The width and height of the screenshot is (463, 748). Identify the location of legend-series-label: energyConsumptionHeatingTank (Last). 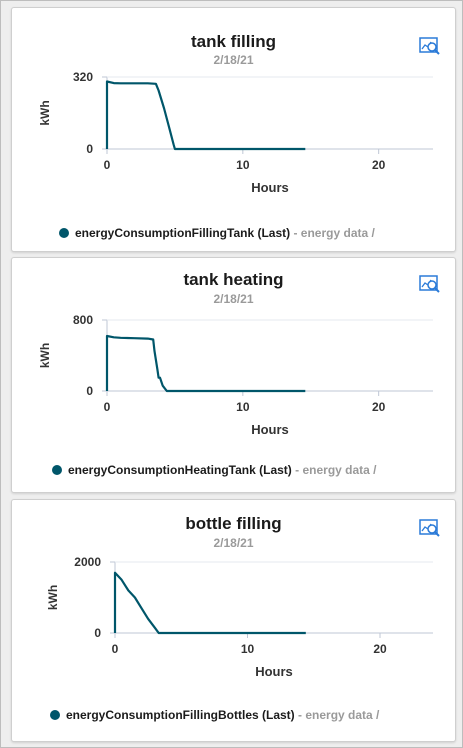
(180, 470).